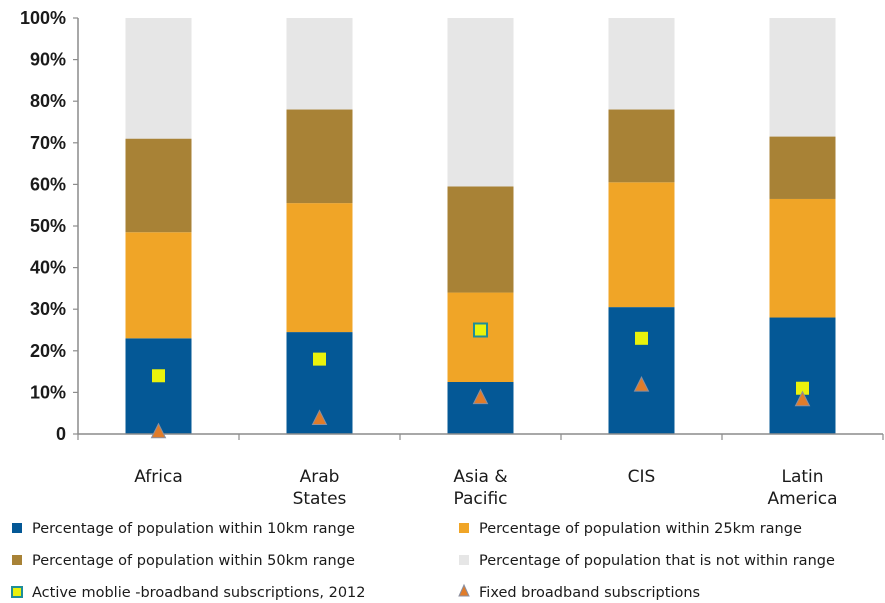 This screenshot has height=603, width=885. Describe the element at coordinates (158, 477) in the screenshot. I see `x-tick-label: Africa` at that location.